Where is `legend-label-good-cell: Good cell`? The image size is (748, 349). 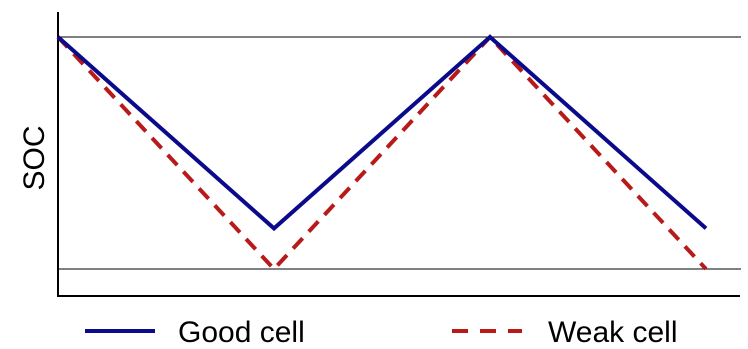 legend-label-good-cell: Good cell is located at coordinates (241, 332).